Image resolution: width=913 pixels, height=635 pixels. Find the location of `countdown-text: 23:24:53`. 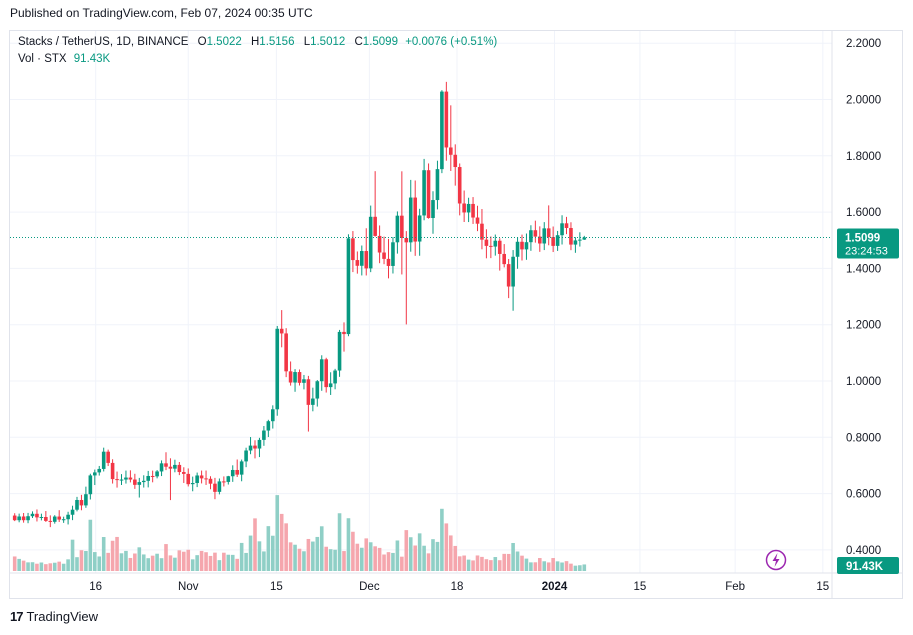

countdown-text: 23:24:53 is located at coordinates (866, 251).